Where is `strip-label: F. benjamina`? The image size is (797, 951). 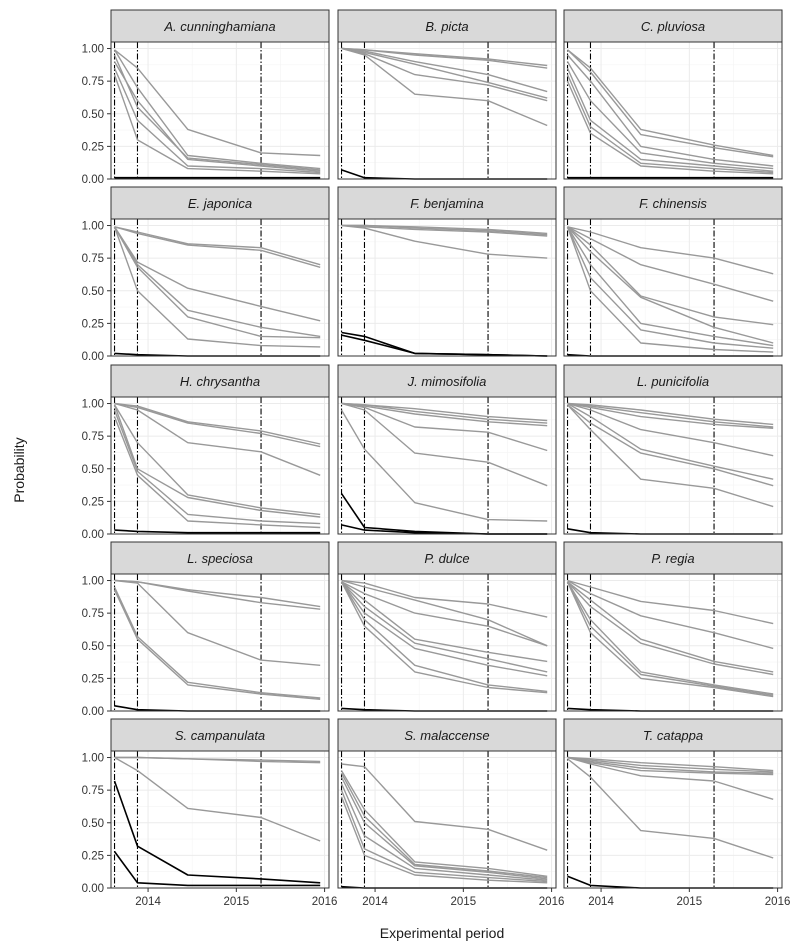
strip-label: F. benjamina is located at coordinates (446, 203).